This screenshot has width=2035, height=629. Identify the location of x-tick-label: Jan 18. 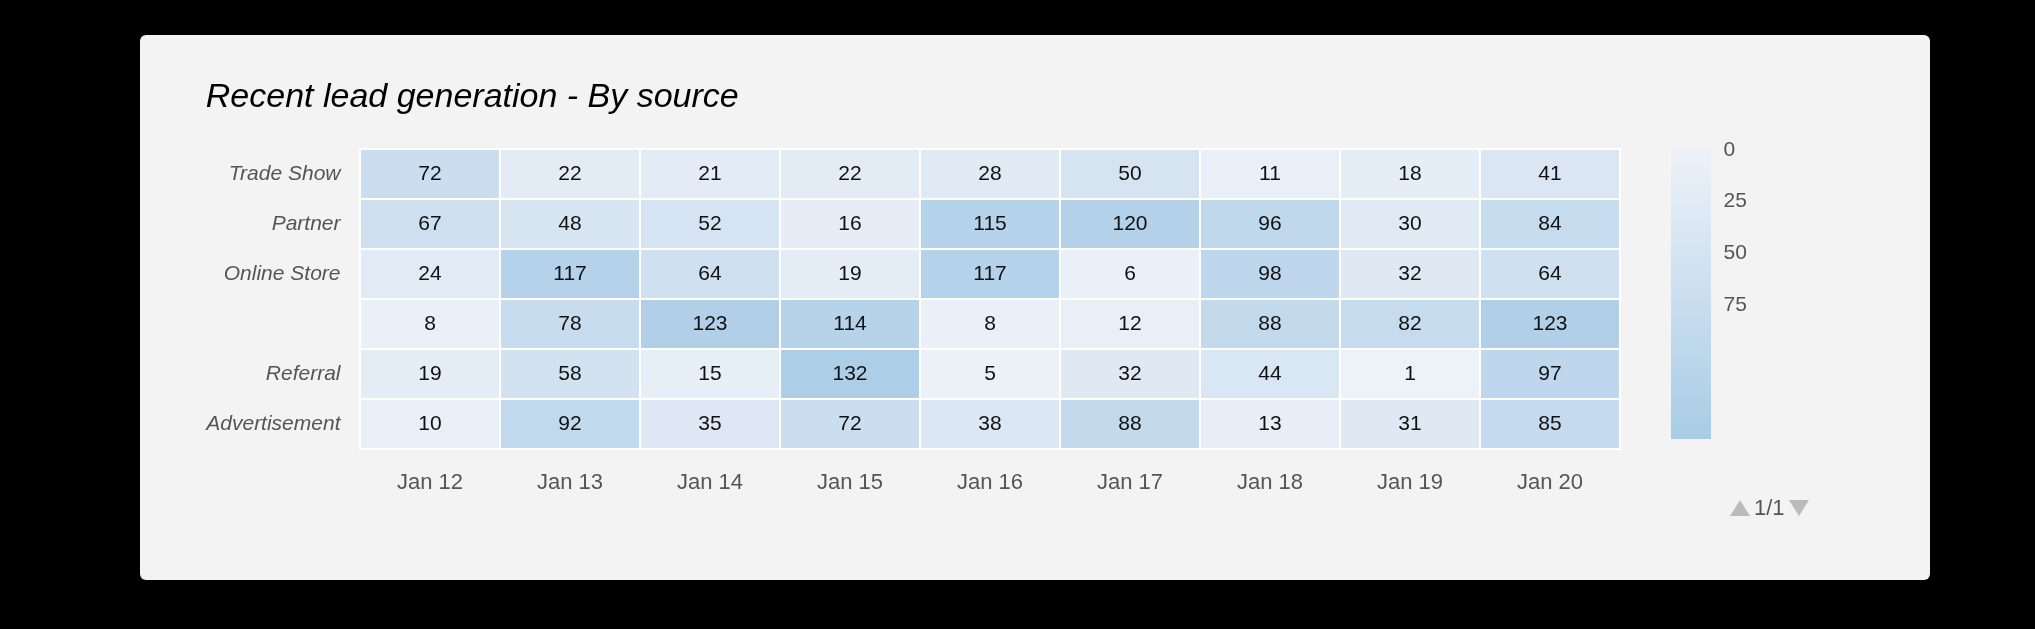
(1270, 481).